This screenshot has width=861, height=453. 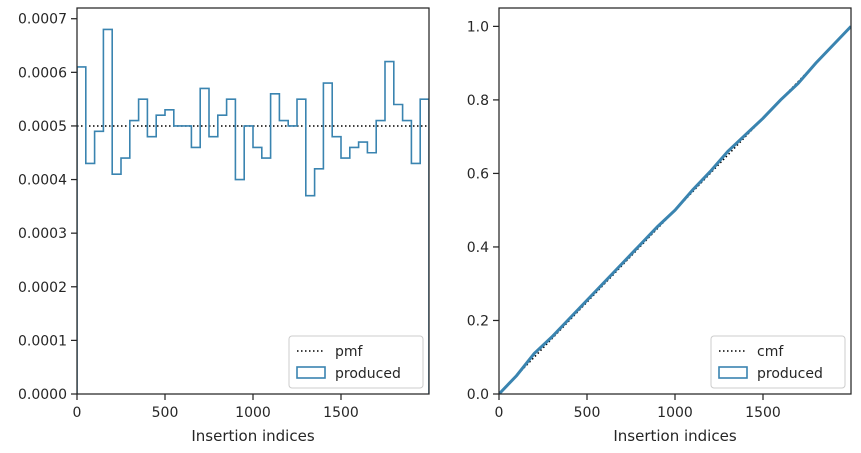 I want to click on y-tick-label: 0.0000, so click(x=42, y=395).